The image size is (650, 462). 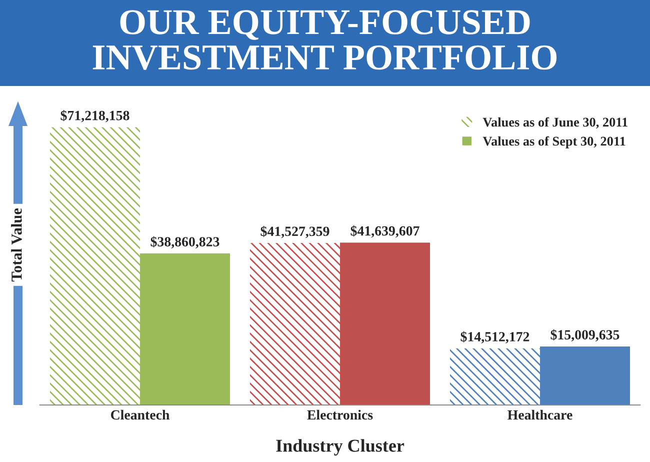 I want to click on x-tick-label: Electronics, so click(x=340, y=415).